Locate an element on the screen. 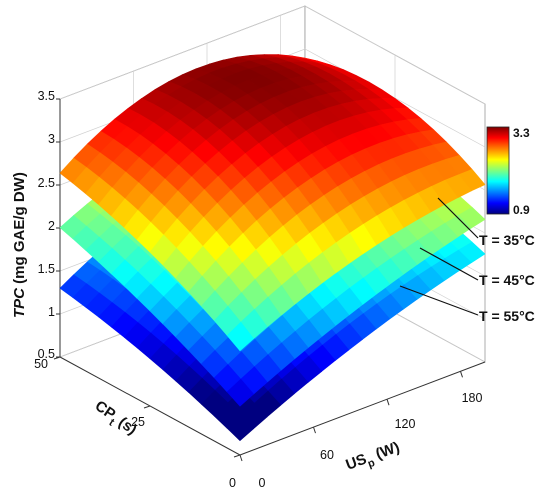 This screenshot has width=550, height=495. x-tick-label: 120 is located at coordinates (405, 424).